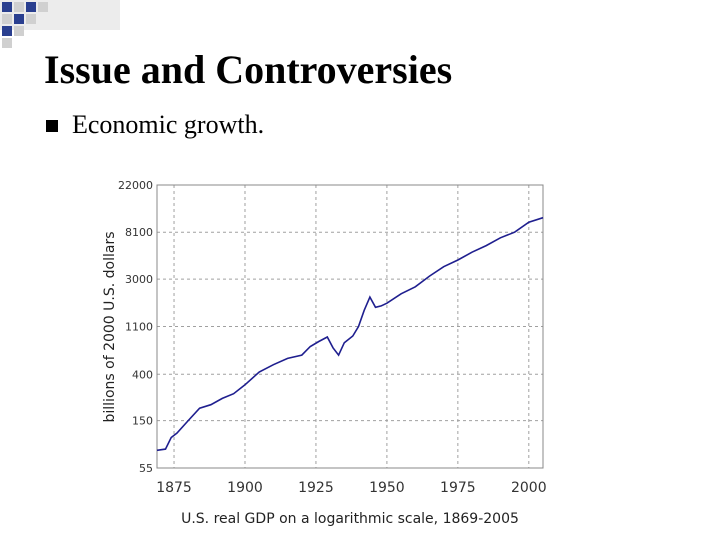 The height and width of the screenshot is (540, 720). I want to click on y-tick-label: 150, so click(142, 421).